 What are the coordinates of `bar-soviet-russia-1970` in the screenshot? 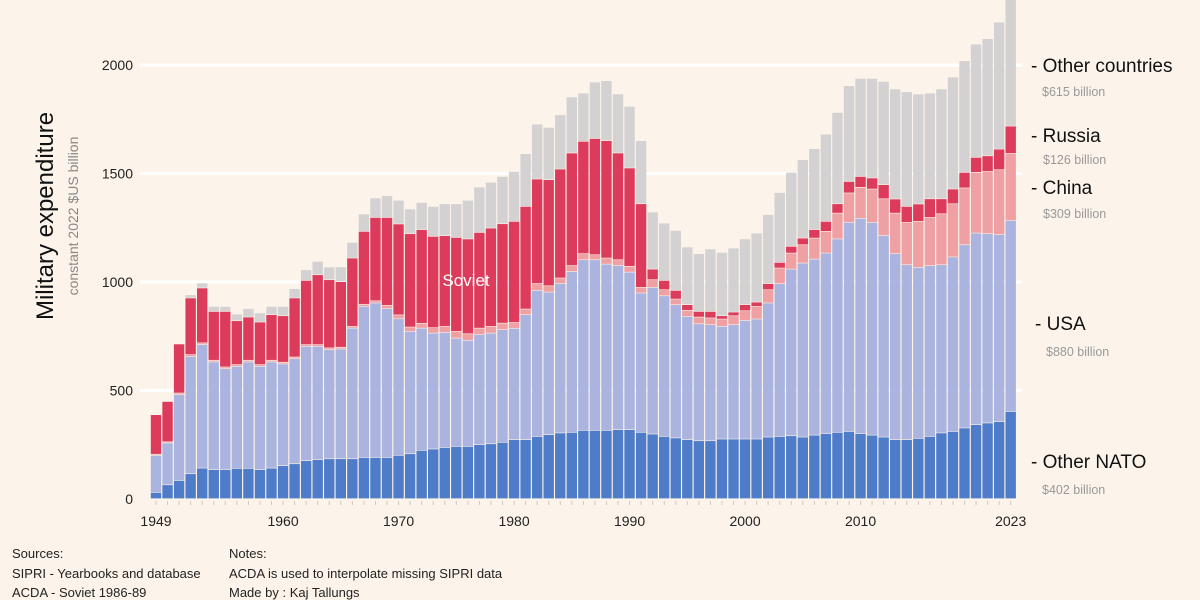 It's located at (398, 269).